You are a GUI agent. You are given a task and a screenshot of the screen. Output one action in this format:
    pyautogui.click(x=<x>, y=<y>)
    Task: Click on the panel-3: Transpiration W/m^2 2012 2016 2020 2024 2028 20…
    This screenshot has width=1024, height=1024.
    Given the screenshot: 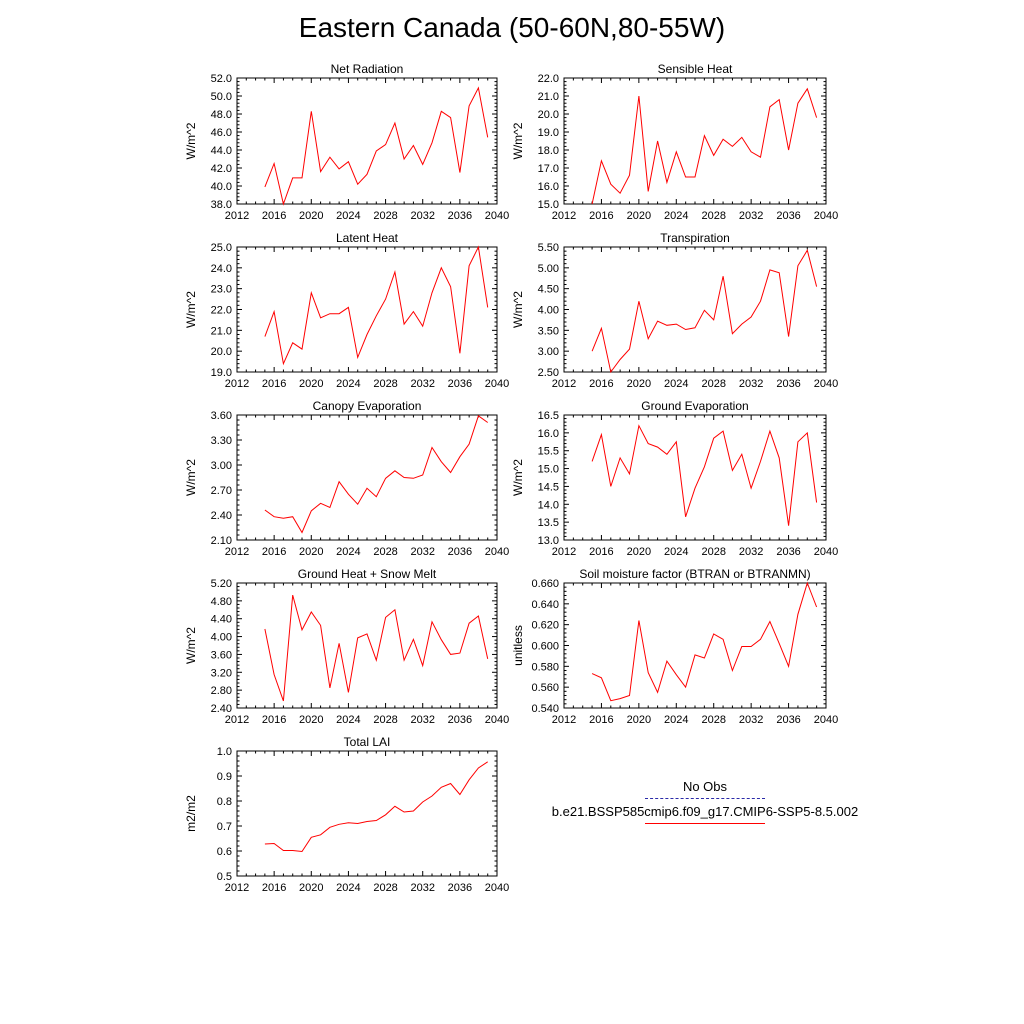 What is the action you would take?
    pyautogui.click(x=674, y=310)
    